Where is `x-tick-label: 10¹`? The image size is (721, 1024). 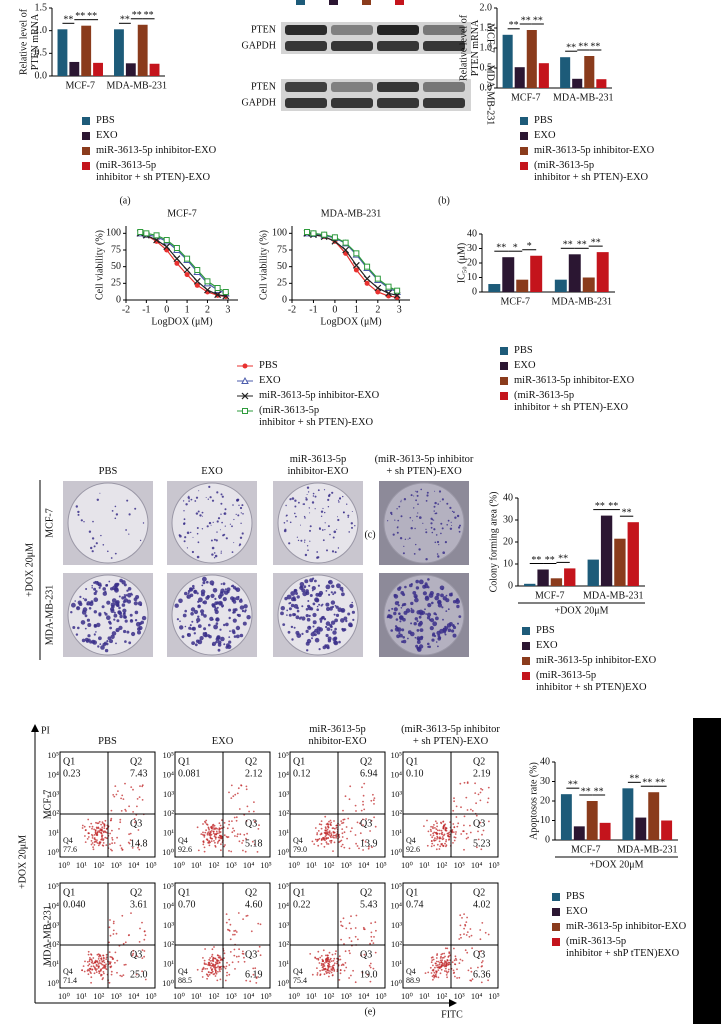 x-tick-label: 10¹ is located at coordinates (312, 865).